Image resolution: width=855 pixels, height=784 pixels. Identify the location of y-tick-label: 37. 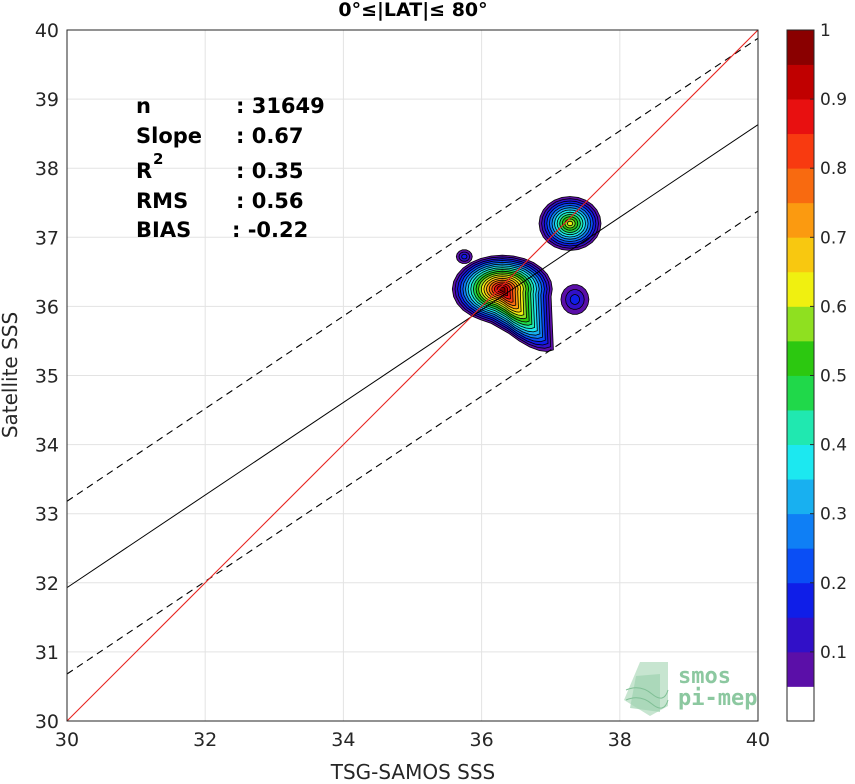
(47, 238).